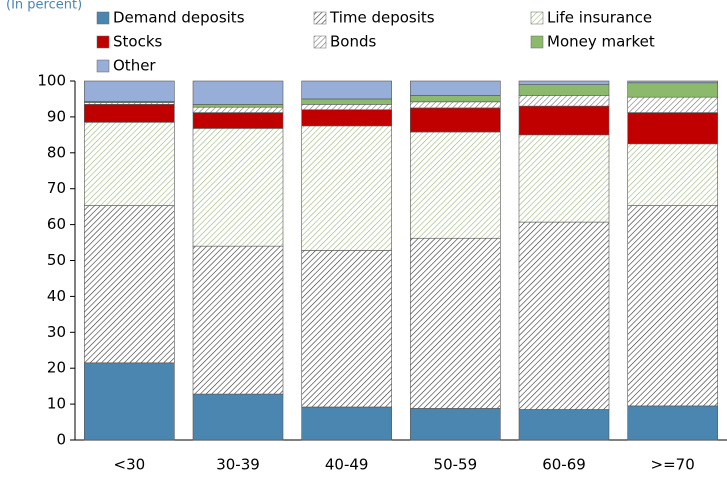  I want to click on x-tick-label: 40-49, so click(347, 465).